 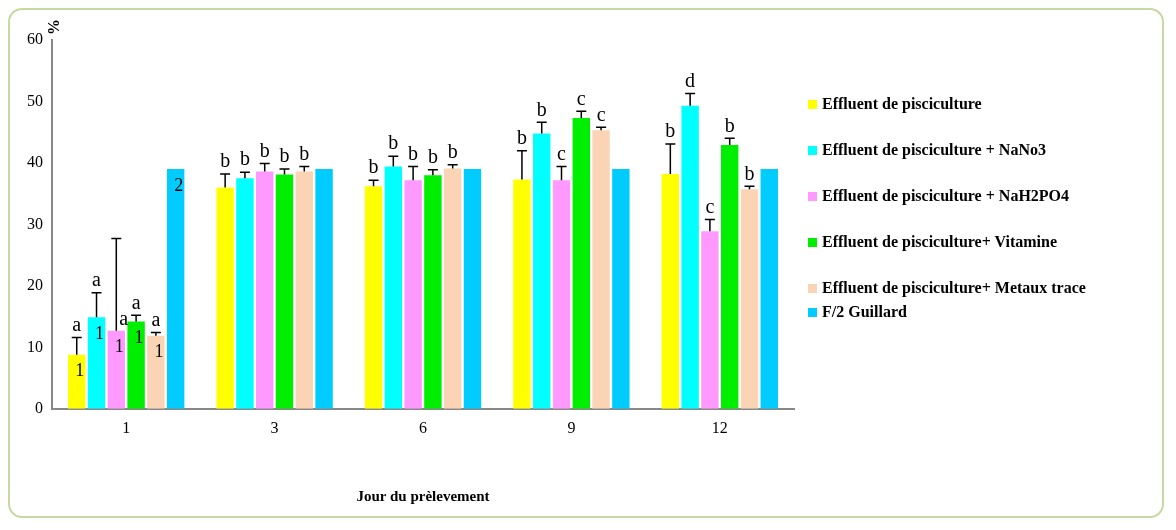 I want to click on legend-label: F/2 Guillard, so click(x=864, y=312).